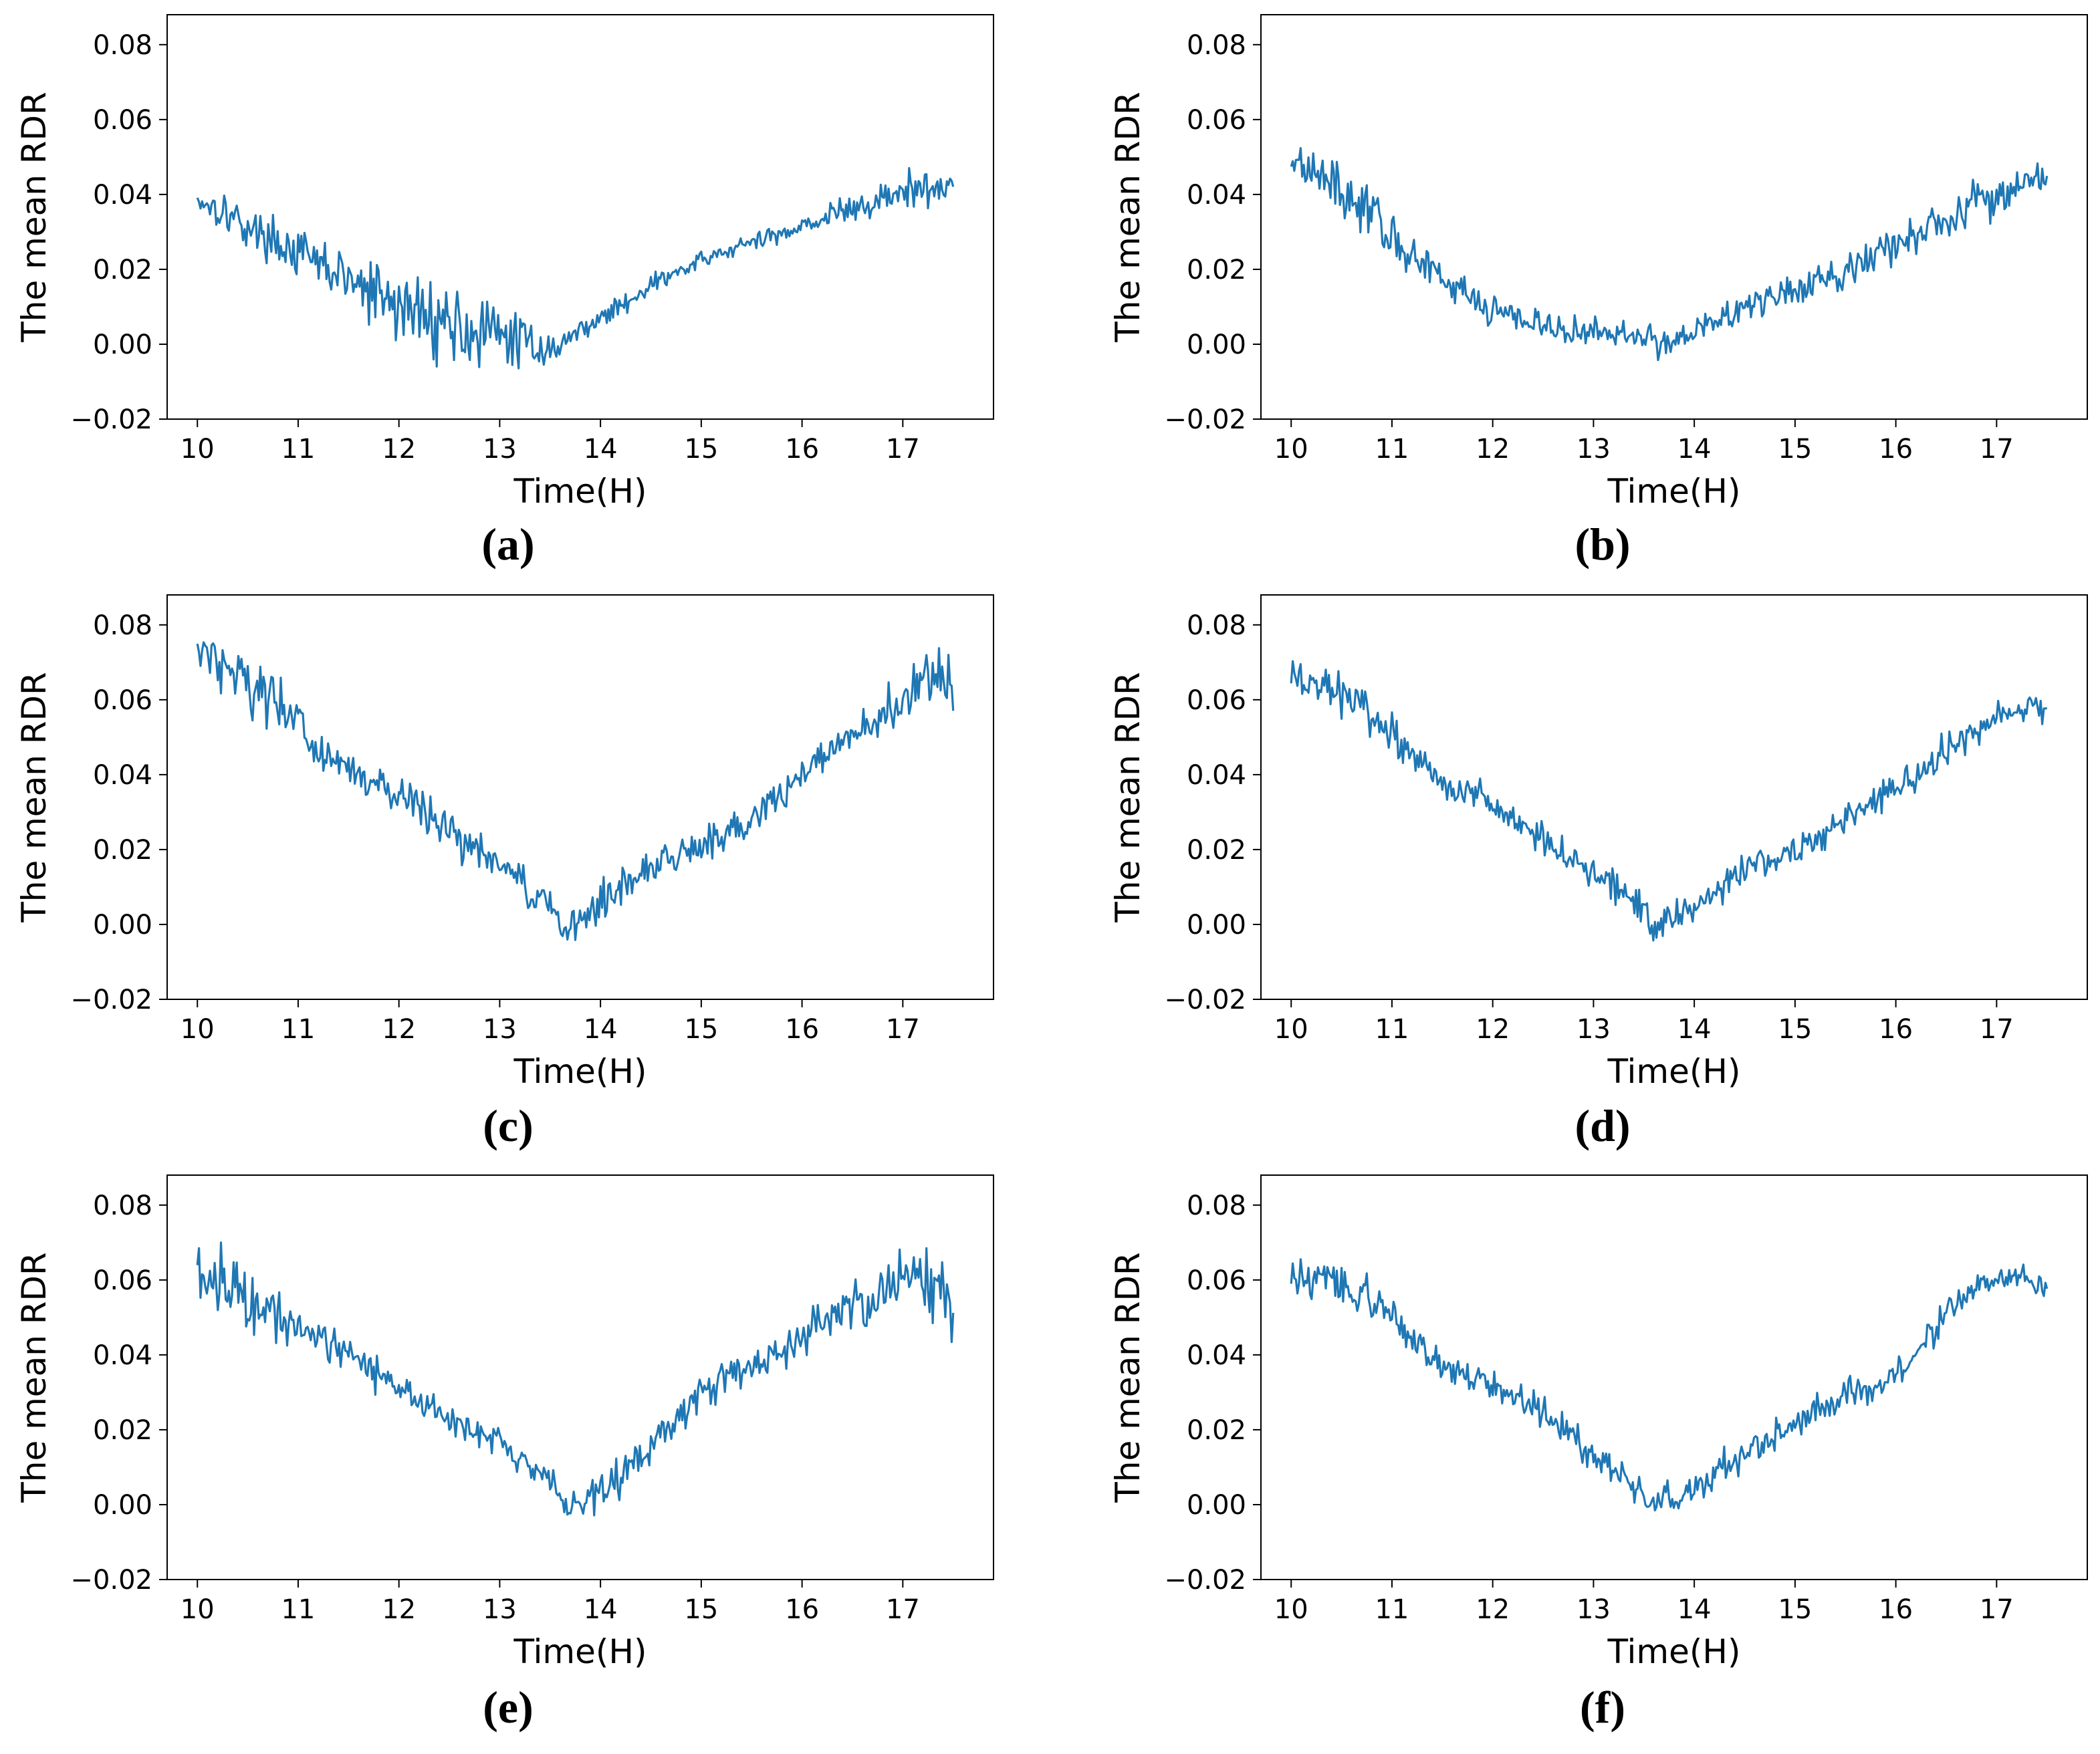 This screenshot has height=1754, width=2100. Describe the element at coordinates (509, 1125) in the screenshot. I see `caption-c: (c)` at that location.